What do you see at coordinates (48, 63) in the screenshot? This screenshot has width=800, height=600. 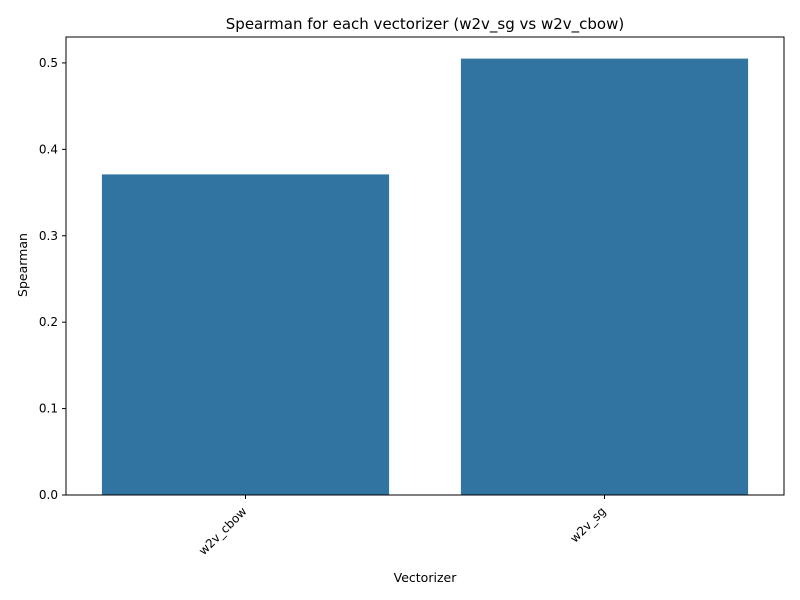 I see `y-tick-label: 0.5` at bounding box center [48, 63].